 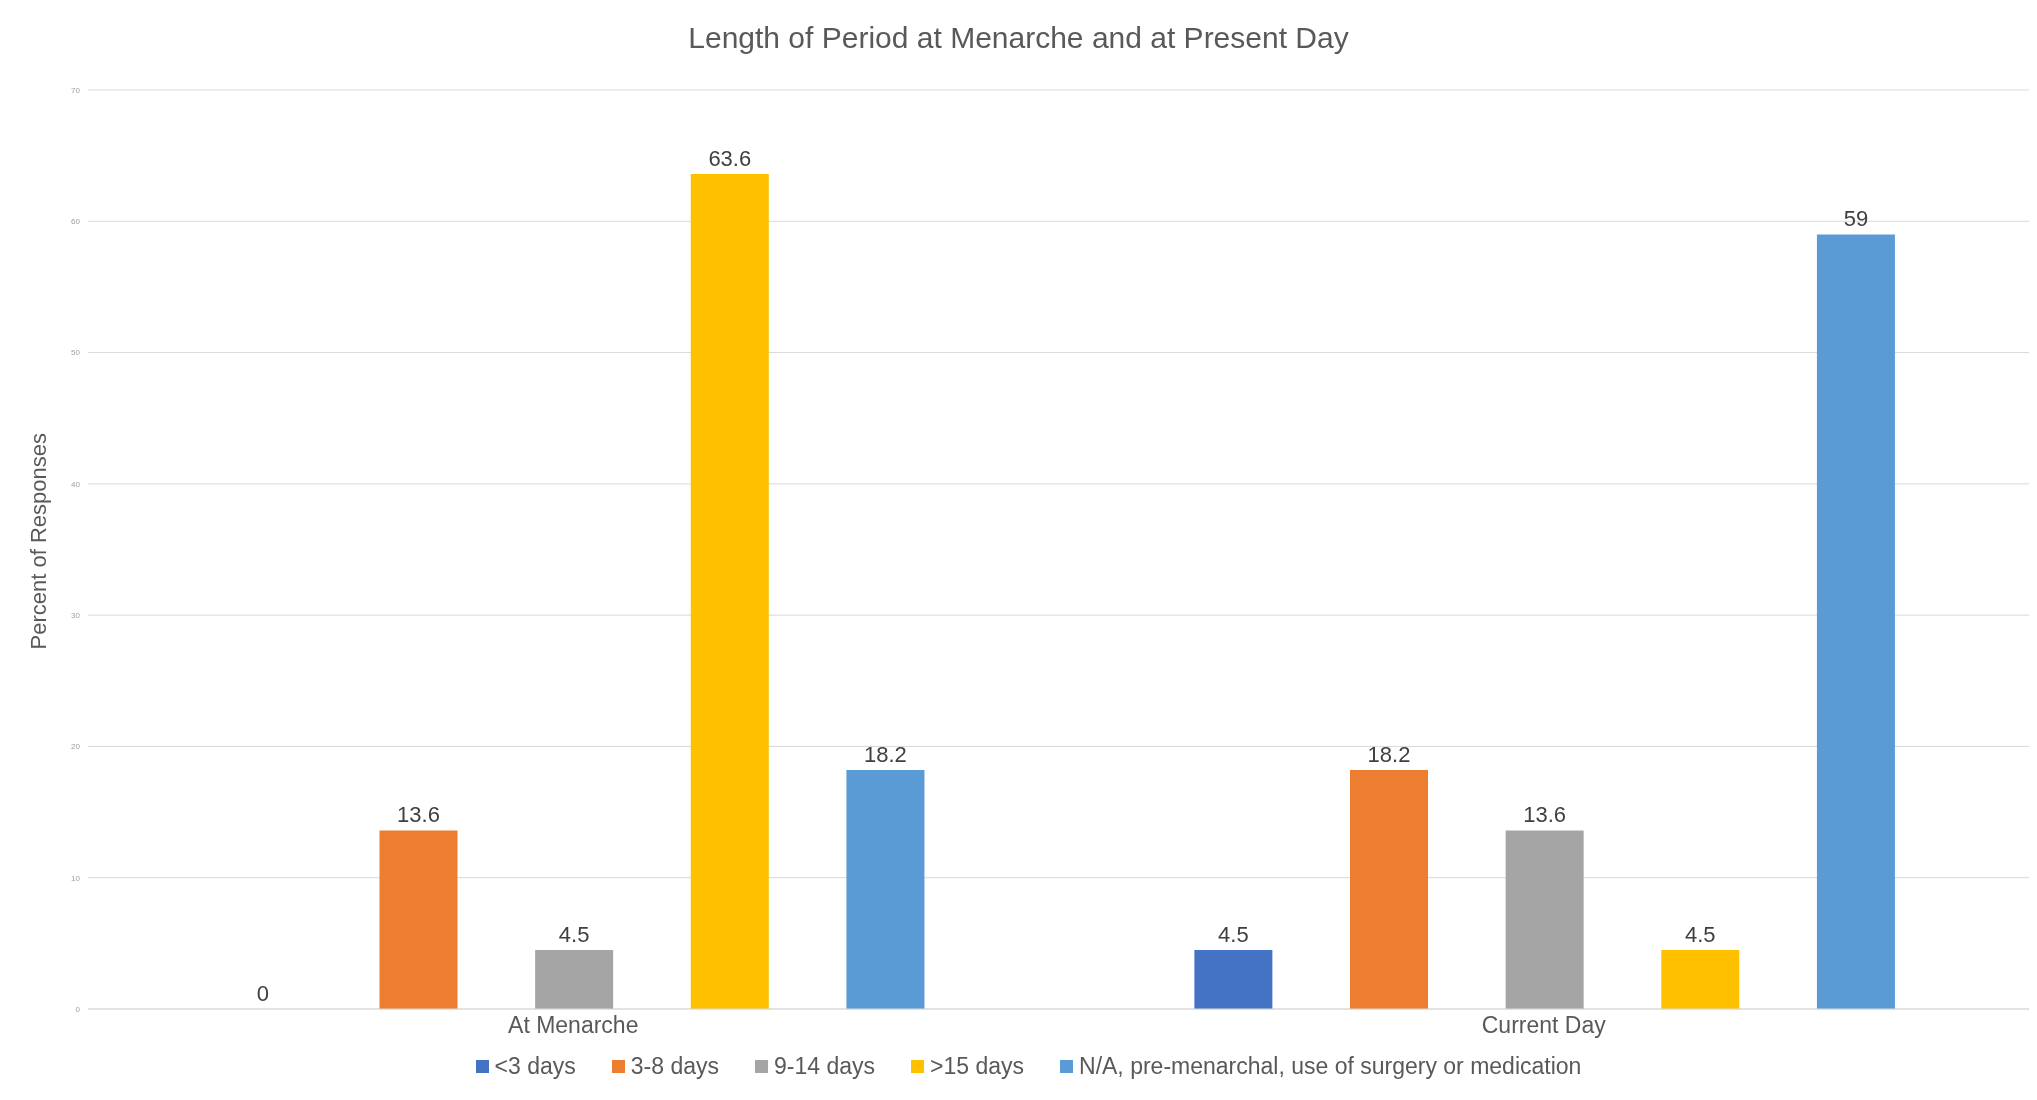 I want to click on y-tick-label: 60, so click(x=76, y=222).